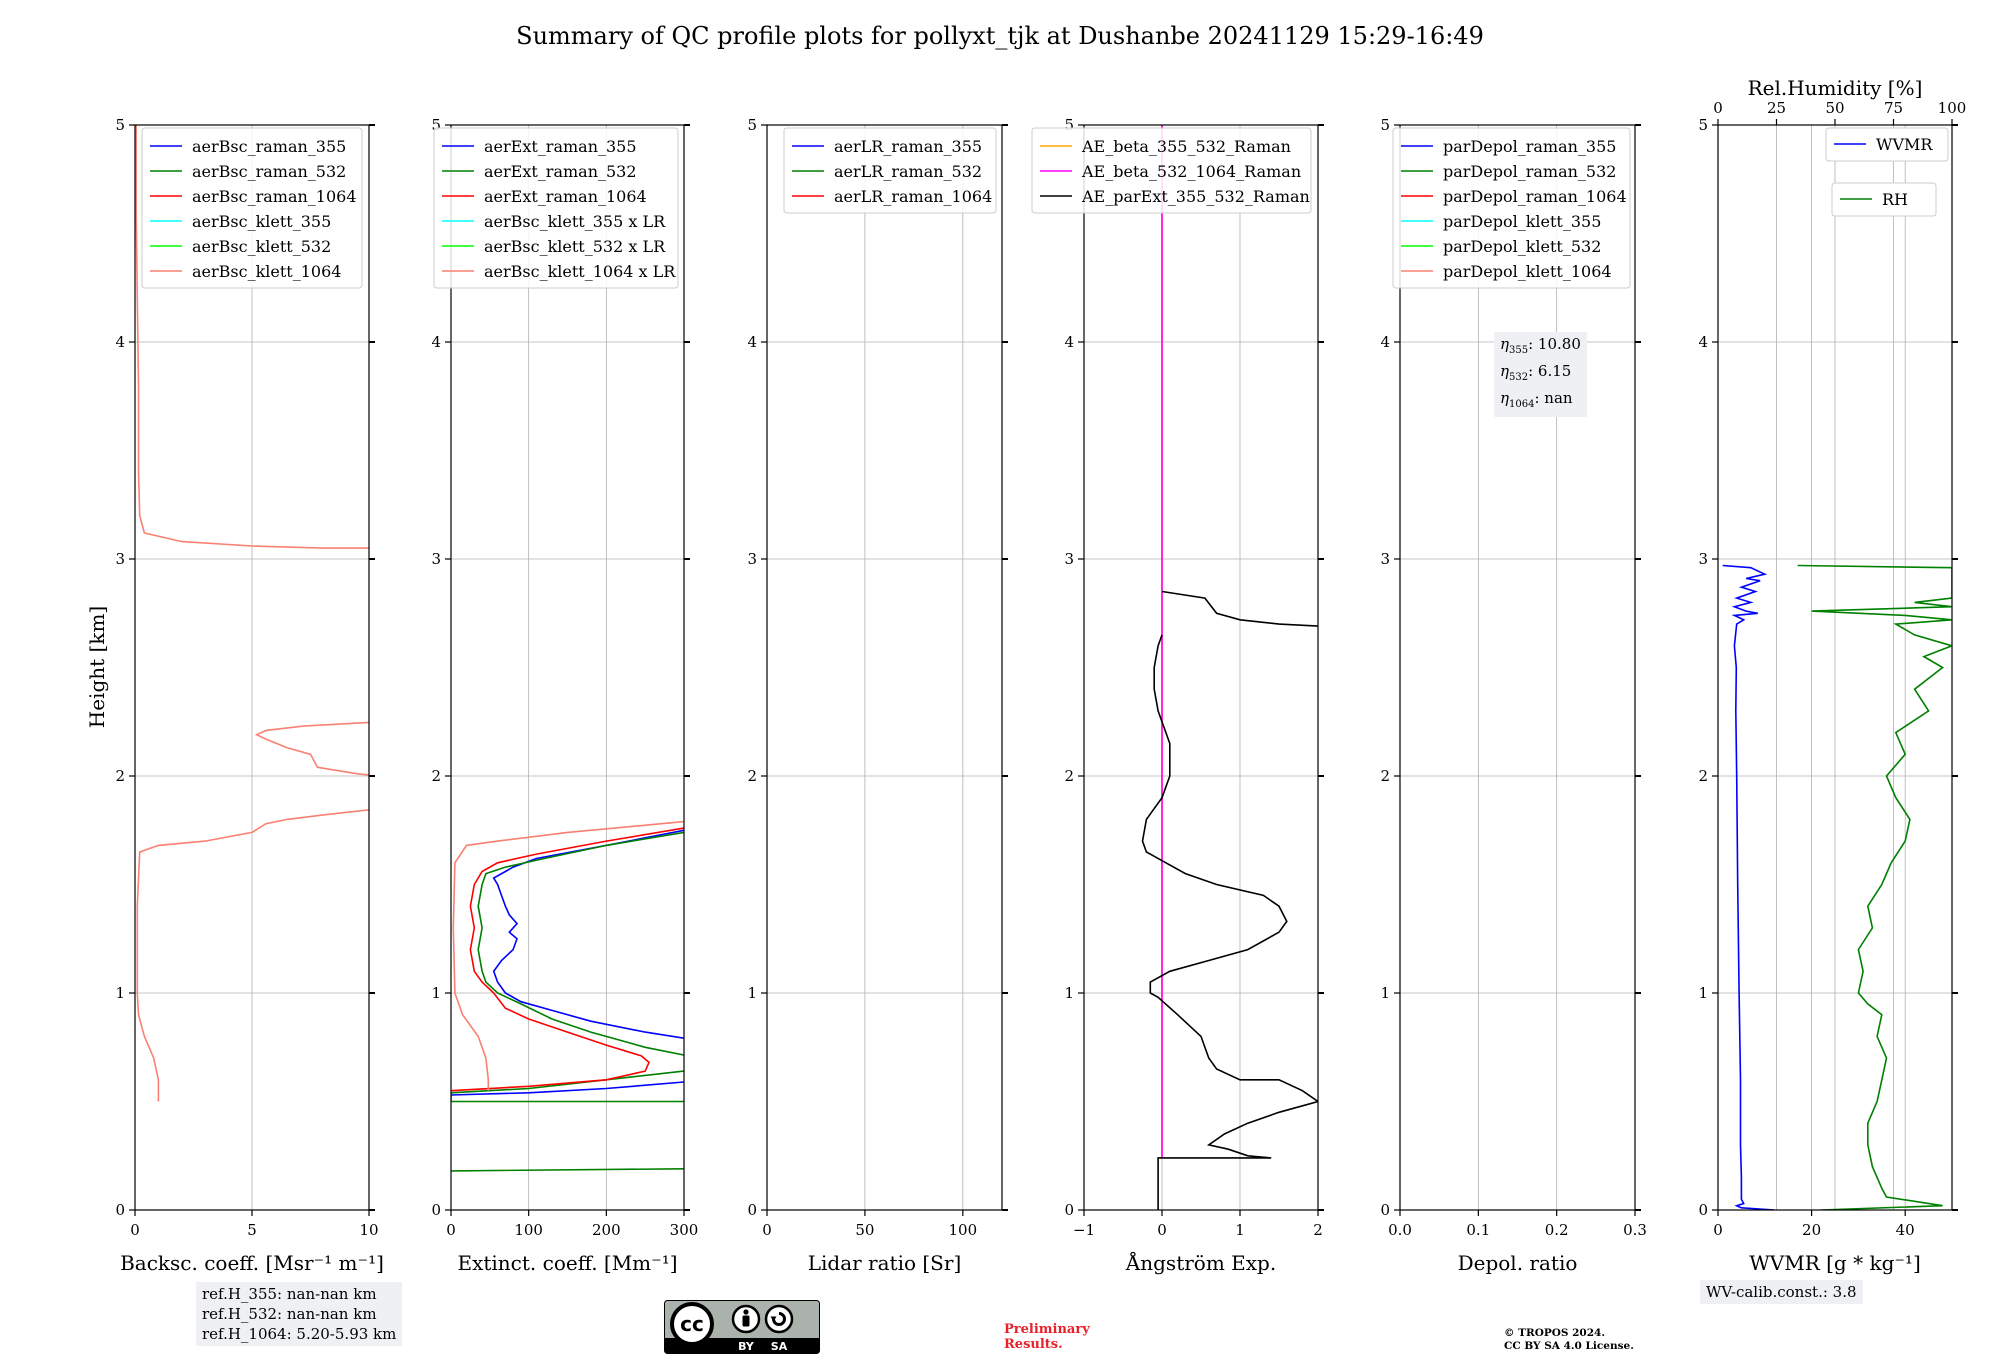  Describe the element at coordinates (1952, 108) in the screenshot. I see `top-x-tick-label: 100` at that location.